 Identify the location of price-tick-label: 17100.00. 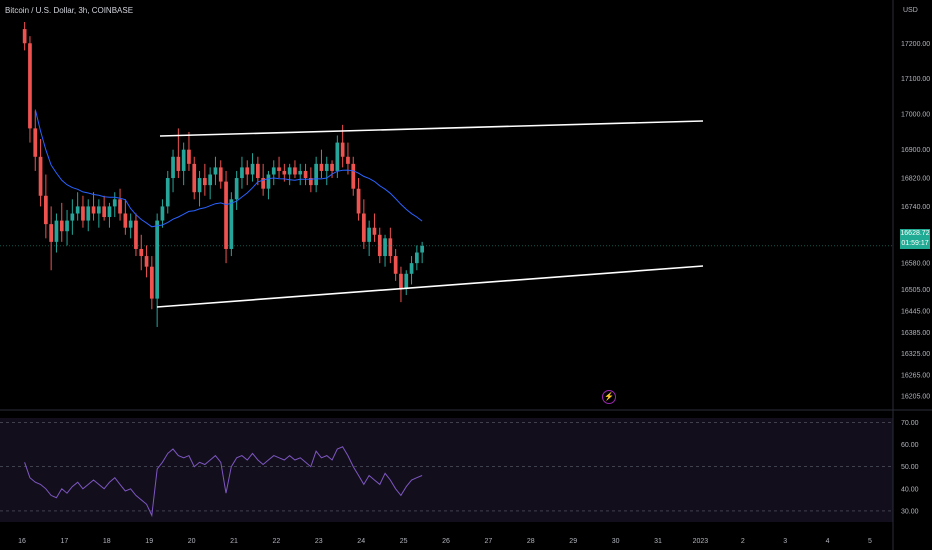
(915, 79).